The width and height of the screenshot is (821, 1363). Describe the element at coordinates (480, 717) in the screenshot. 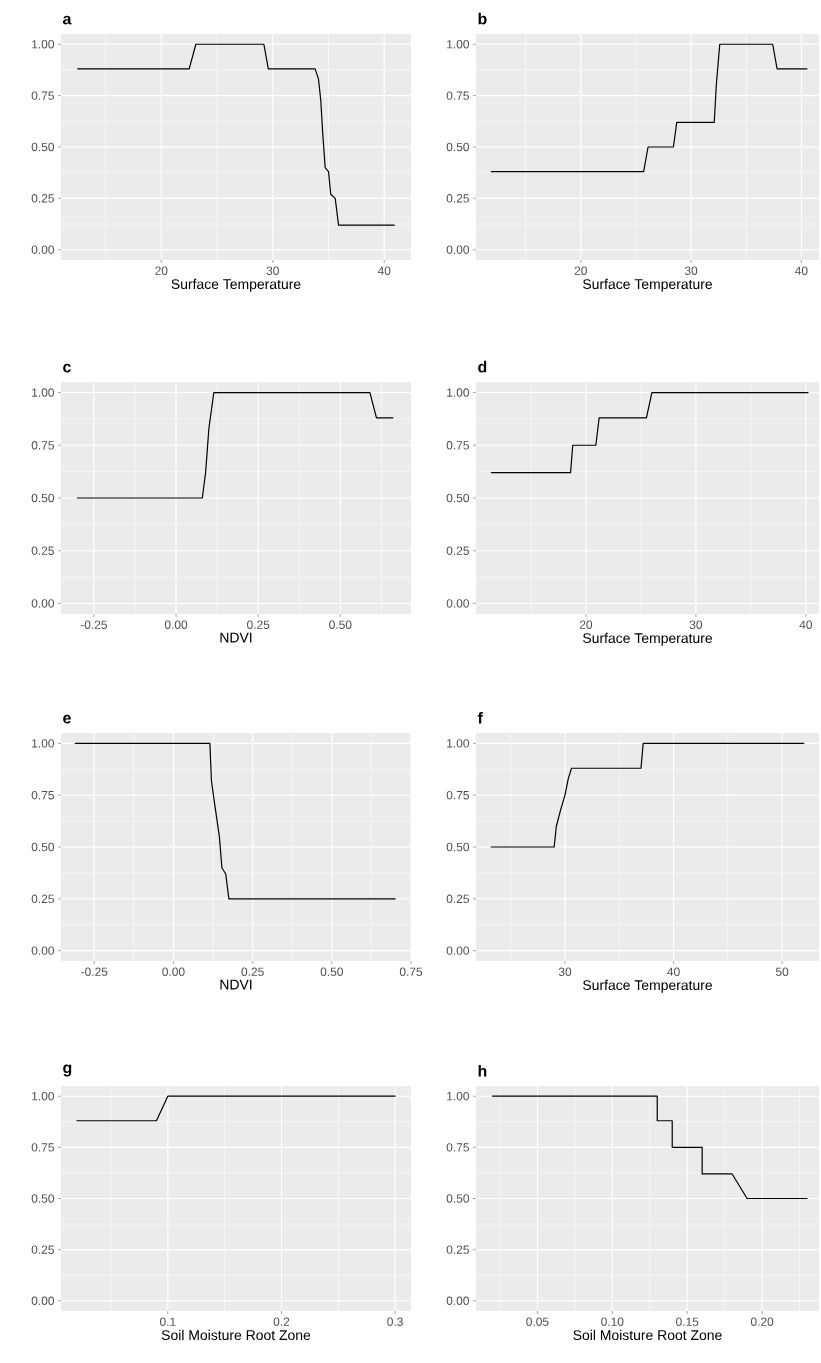

I see `chart-title: f` at that location.